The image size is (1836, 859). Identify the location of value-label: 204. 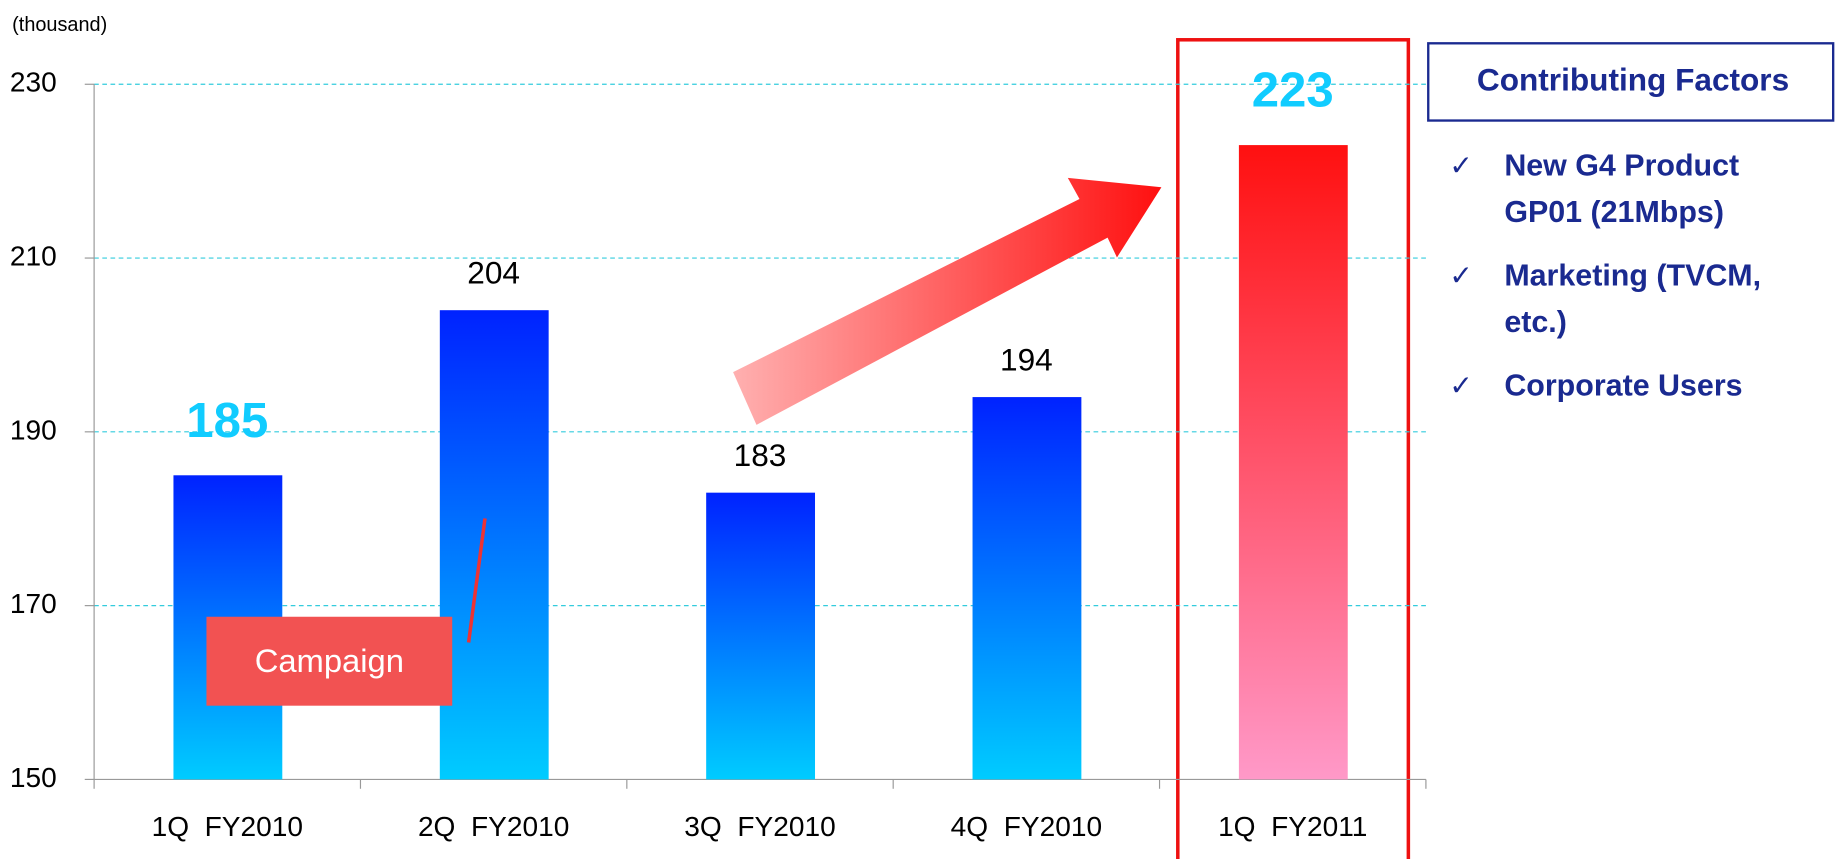
(493, 272).